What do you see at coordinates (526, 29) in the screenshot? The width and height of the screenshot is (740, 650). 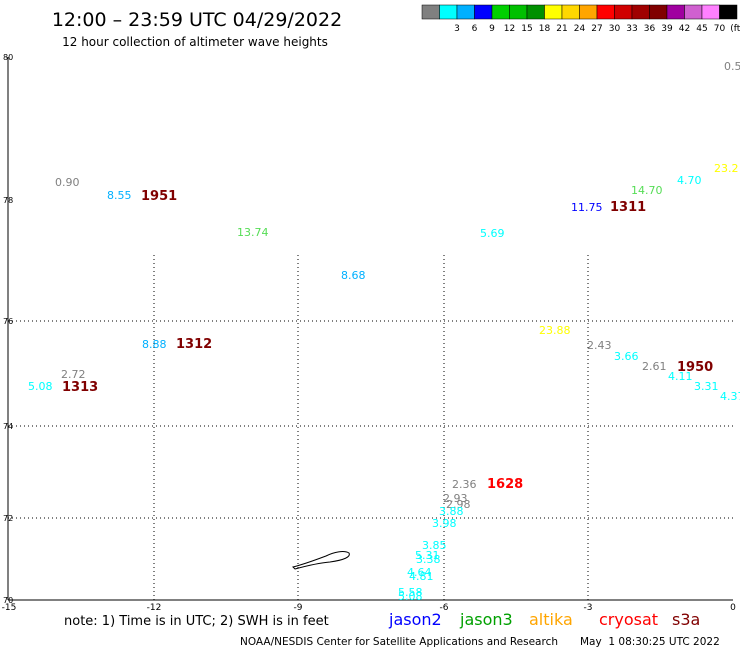 I see `legend-label: 15` at bounding box center [526, 29].